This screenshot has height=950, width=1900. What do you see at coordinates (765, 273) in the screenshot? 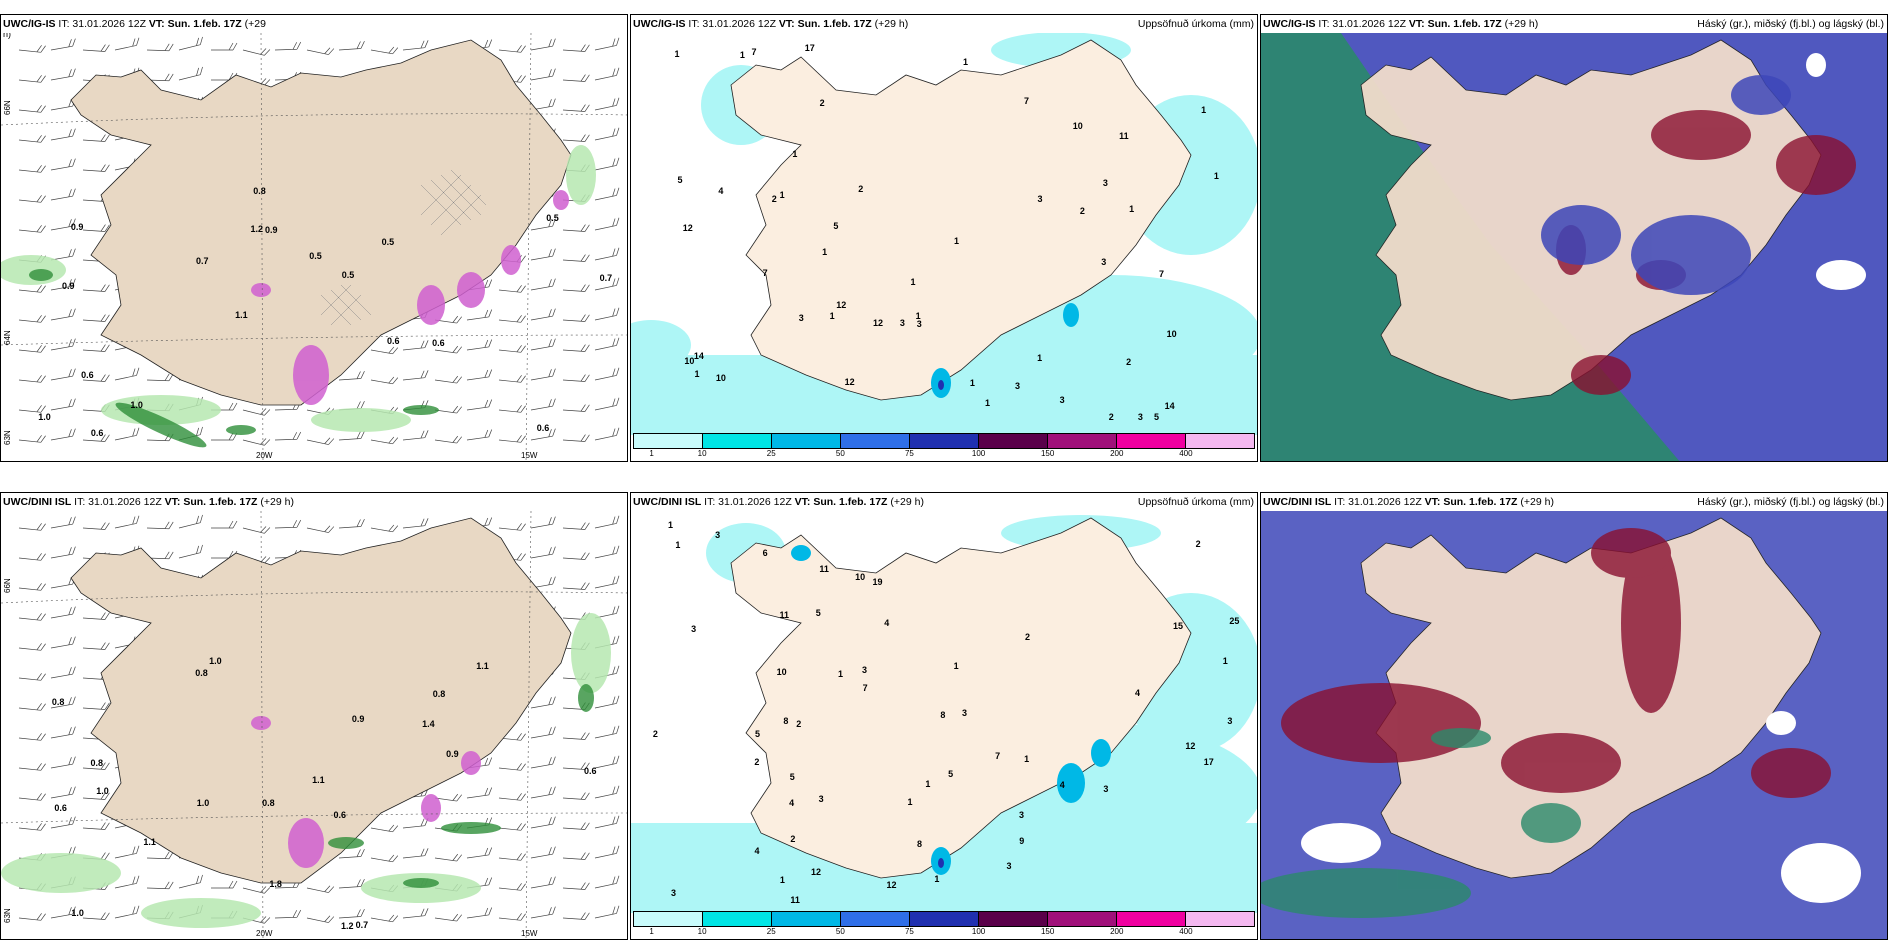
I see `value-label: 7` at bounding box center [765, 273].